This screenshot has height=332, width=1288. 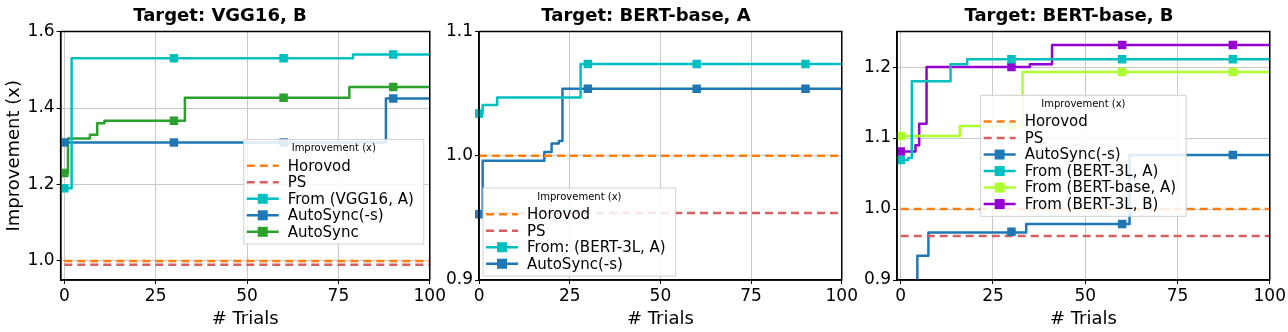 What do you see at coordinates (1091, 203) in the screenshot?
I see `legend-label: From (BERT-3L, B)` at bounding box center [1091, 203].